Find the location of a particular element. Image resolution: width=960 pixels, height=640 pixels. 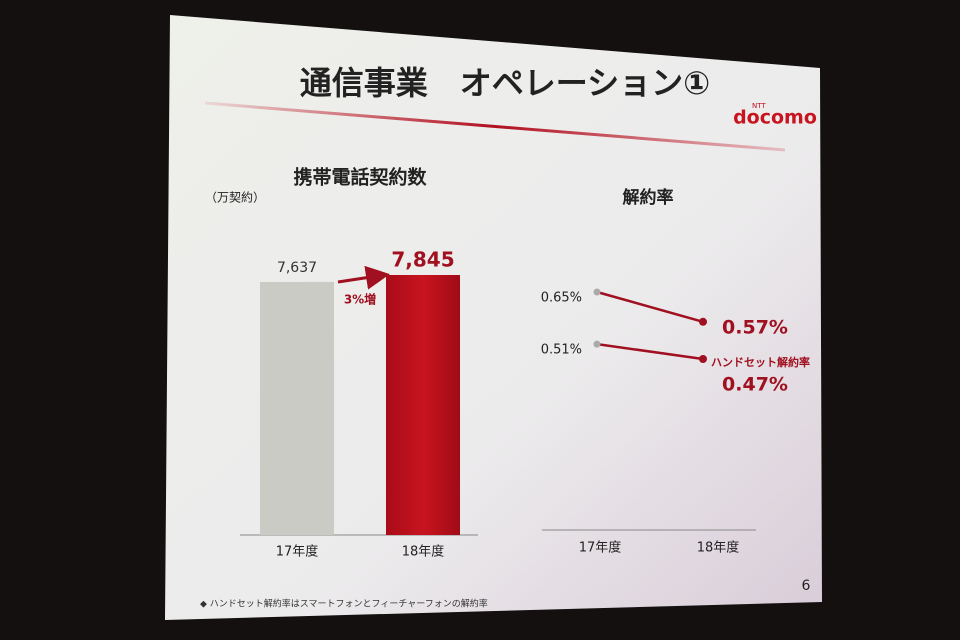

page-number: 6 is located at coordinates (806, 586).